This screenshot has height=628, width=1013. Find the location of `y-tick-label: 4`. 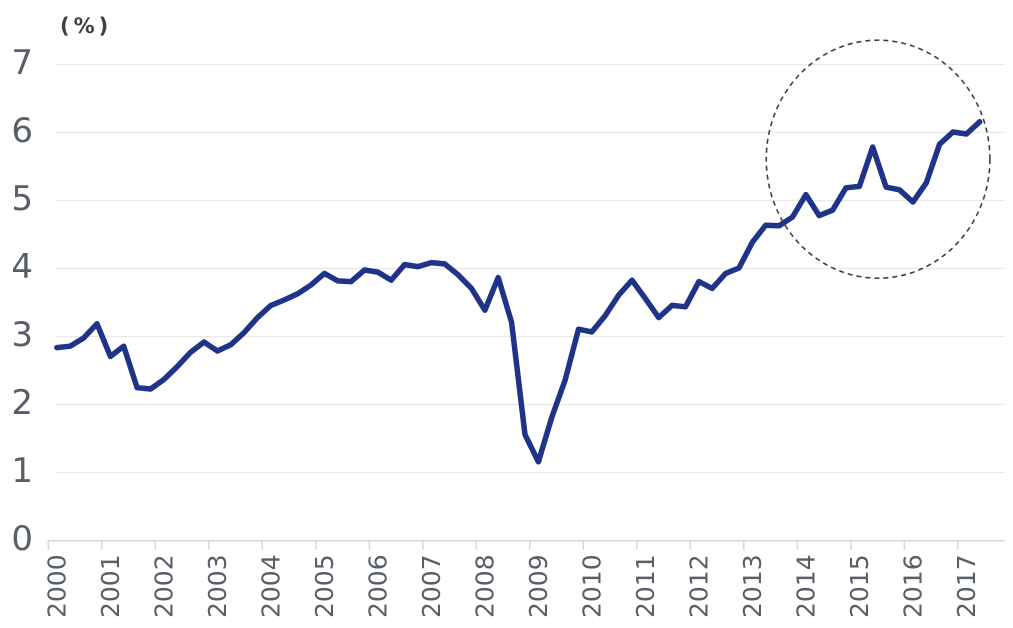

y-tick-label: 4 is located at coordinates (22, 267).